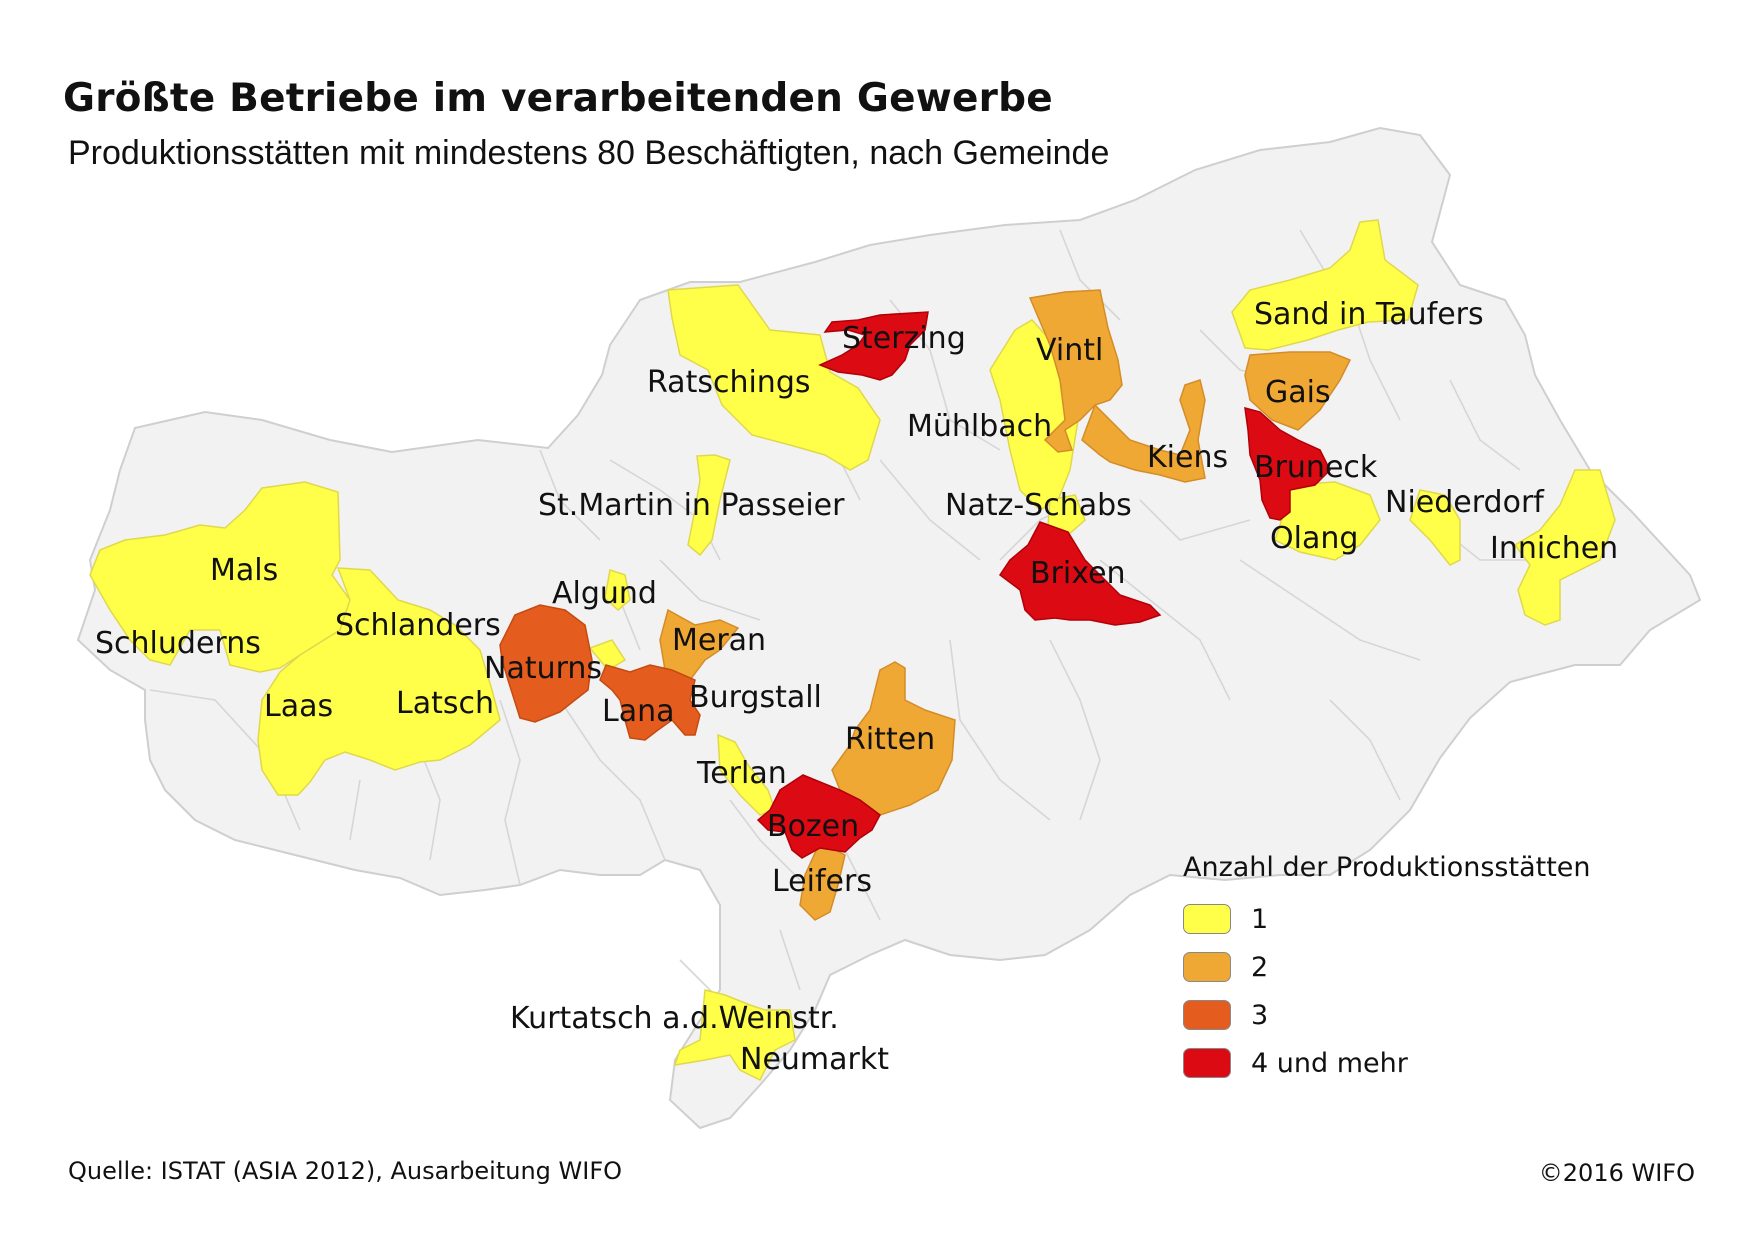 The image size is (1755, 1249). Describe the element at coordinates (729, 382) in the screenshot. I see `label-ratschings: Ratschings` at that location.